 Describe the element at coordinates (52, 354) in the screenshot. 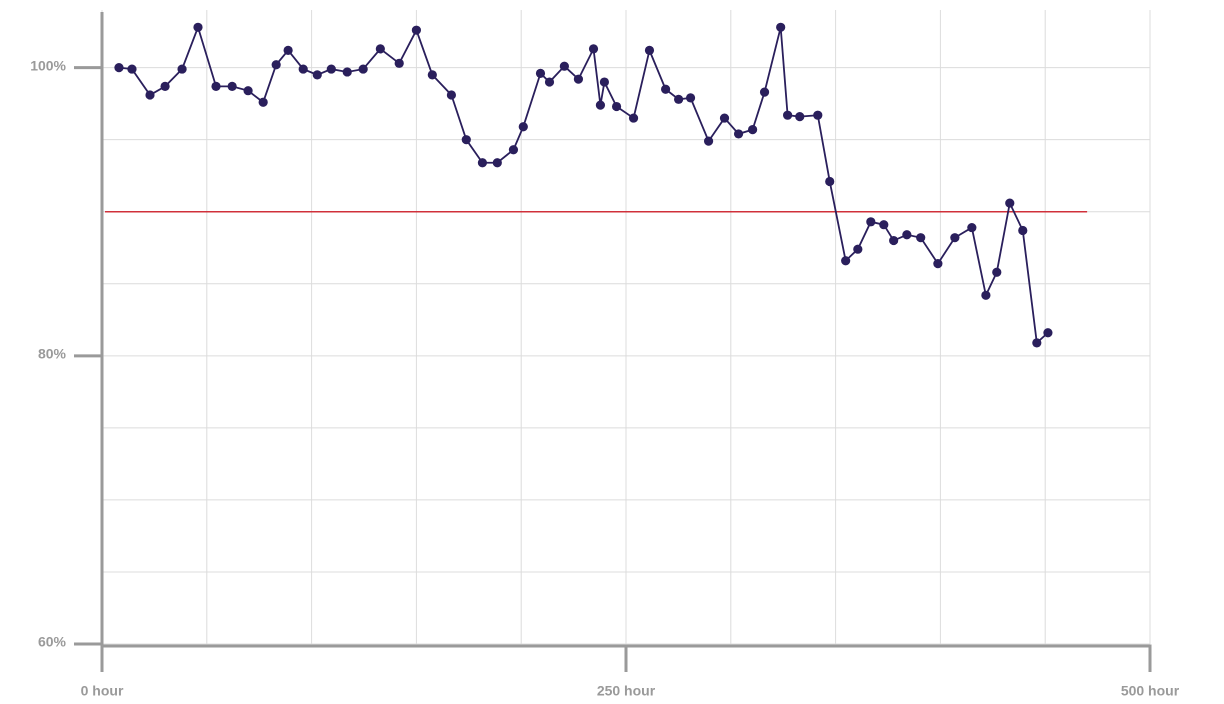

I see `y-tick-label: 80%` at that location.